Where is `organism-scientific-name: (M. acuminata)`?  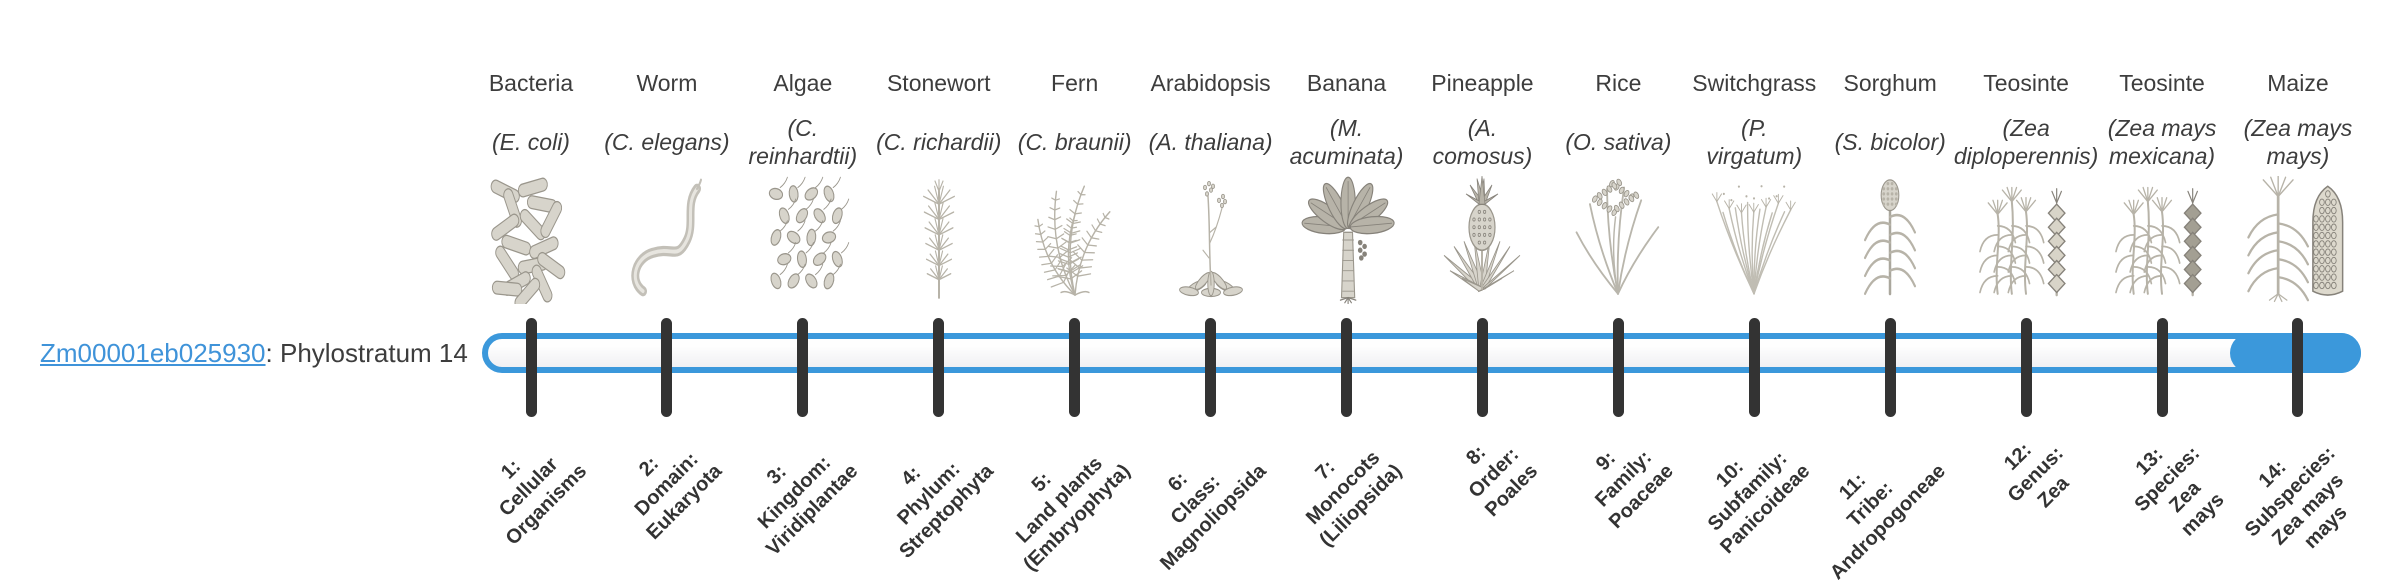 organism-scientific-name: (M. acuminata) is located at coordinates (1346, 142).